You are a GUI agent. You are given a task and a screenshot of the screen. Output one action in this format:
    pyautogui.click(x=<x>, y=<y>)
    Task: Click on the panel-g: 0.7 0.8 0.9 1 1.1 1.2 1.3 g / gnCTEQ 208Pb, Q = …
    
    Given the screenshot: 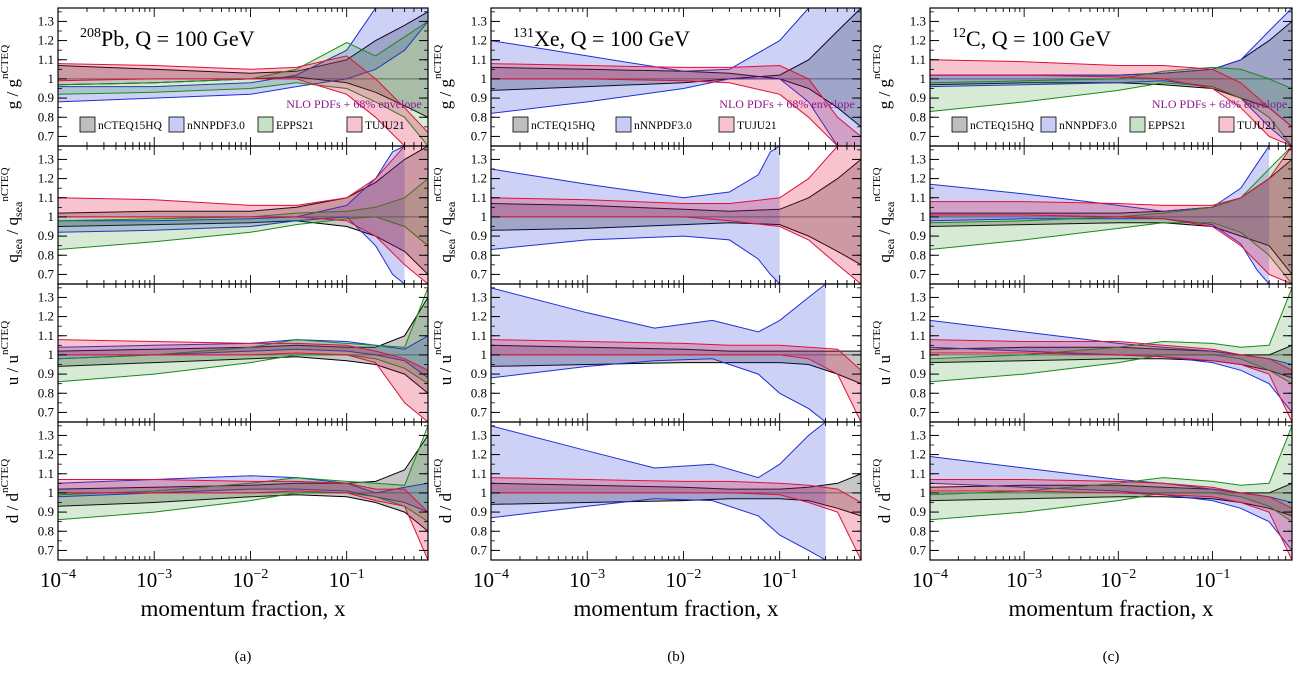 What is the action you would take?
    pyautogui.click(x=214, y=77)
    